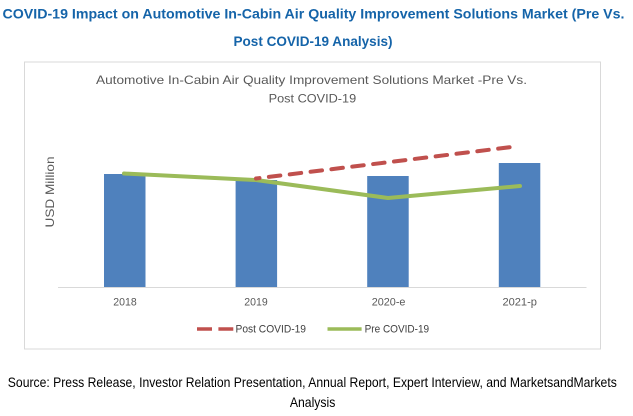 This screenshot has width=633, height=416. Describe the element at coordinates (389, 302) in the screenshot. I see `svg-text: 2020-e` at that location.